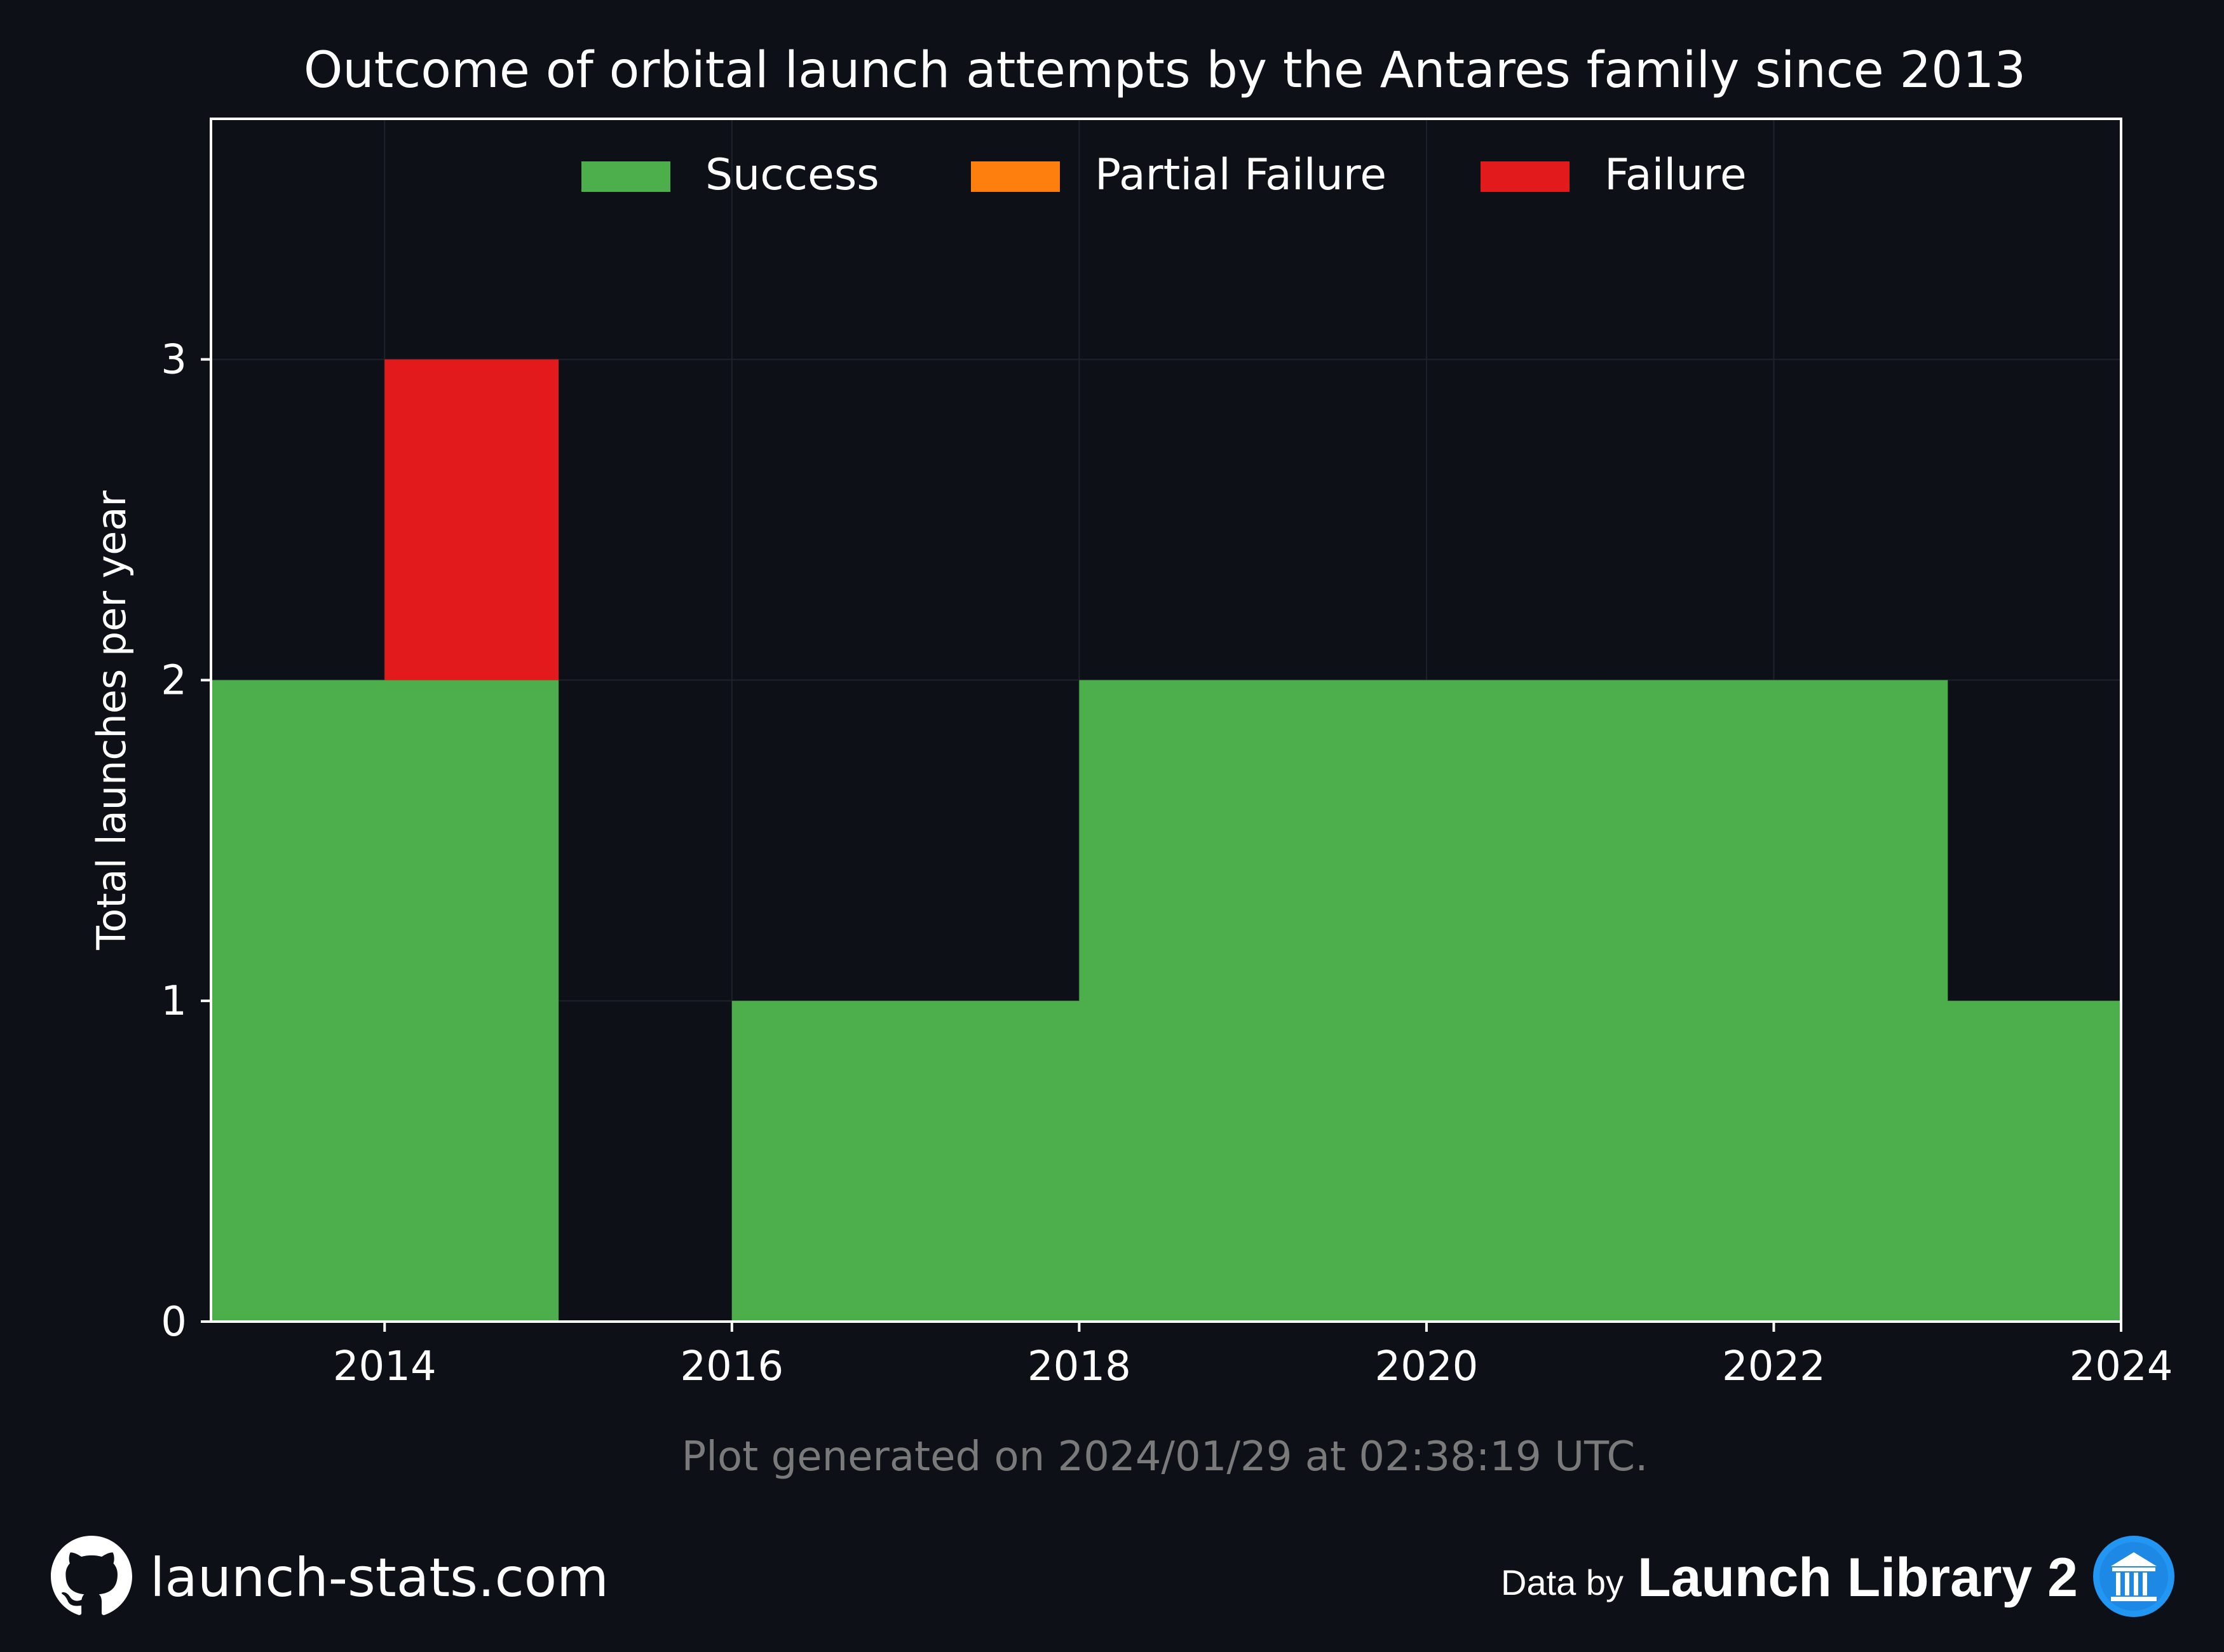  Describe the element at coordinates (1241, 175) in the screenshot. I see `legend-label-partial-failure: Partial Failure` at that location.